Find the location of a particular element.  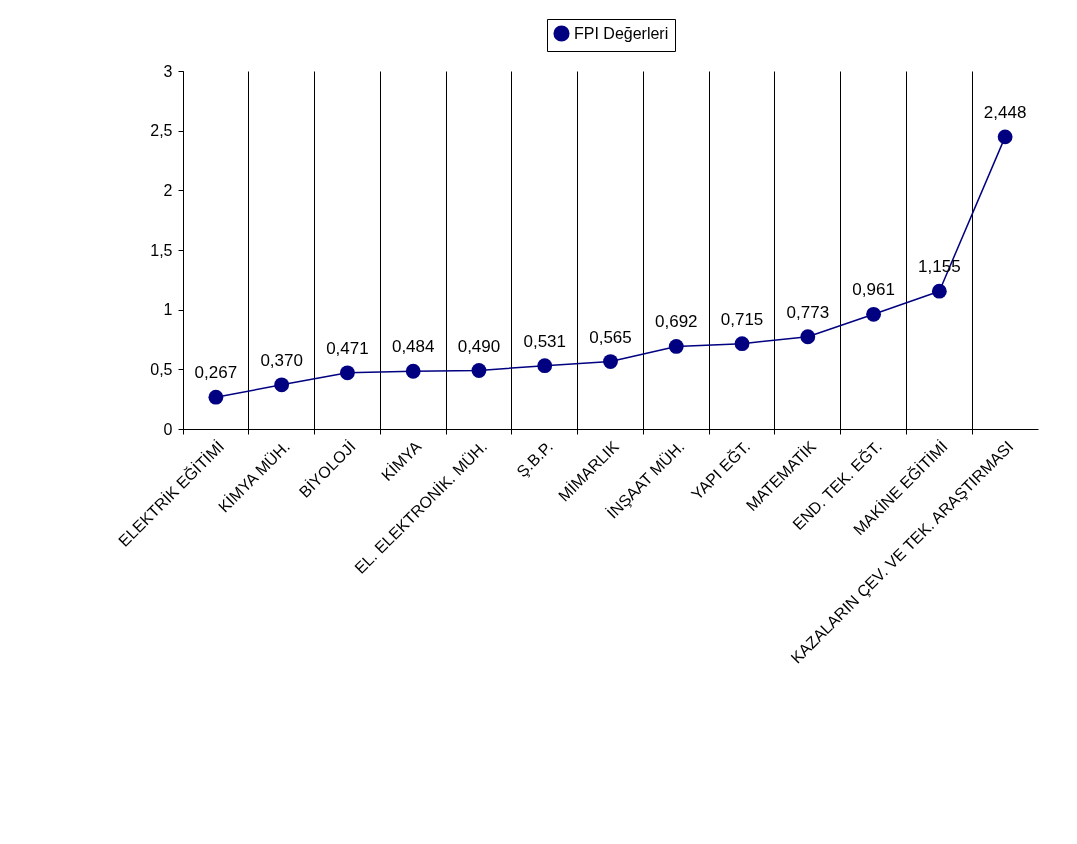

y-tick-label: 0 is located at coordinates (168, 429).